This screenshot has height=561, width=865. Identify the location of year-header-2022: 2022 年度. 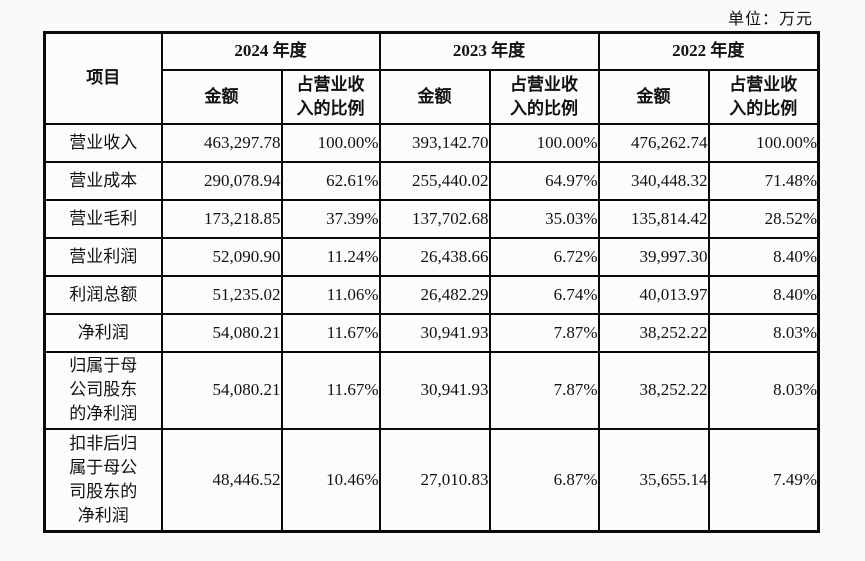
(708, 51).